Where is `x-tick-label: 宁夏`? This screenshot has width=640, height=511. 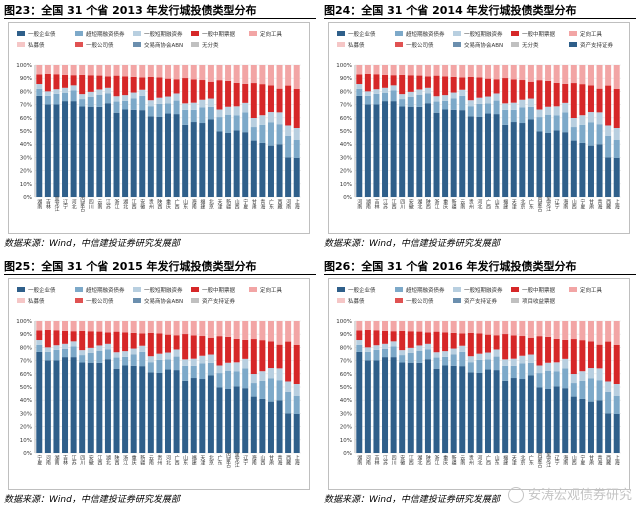
x-tick-label: 宁夏 is located at coordinates (582, 459).